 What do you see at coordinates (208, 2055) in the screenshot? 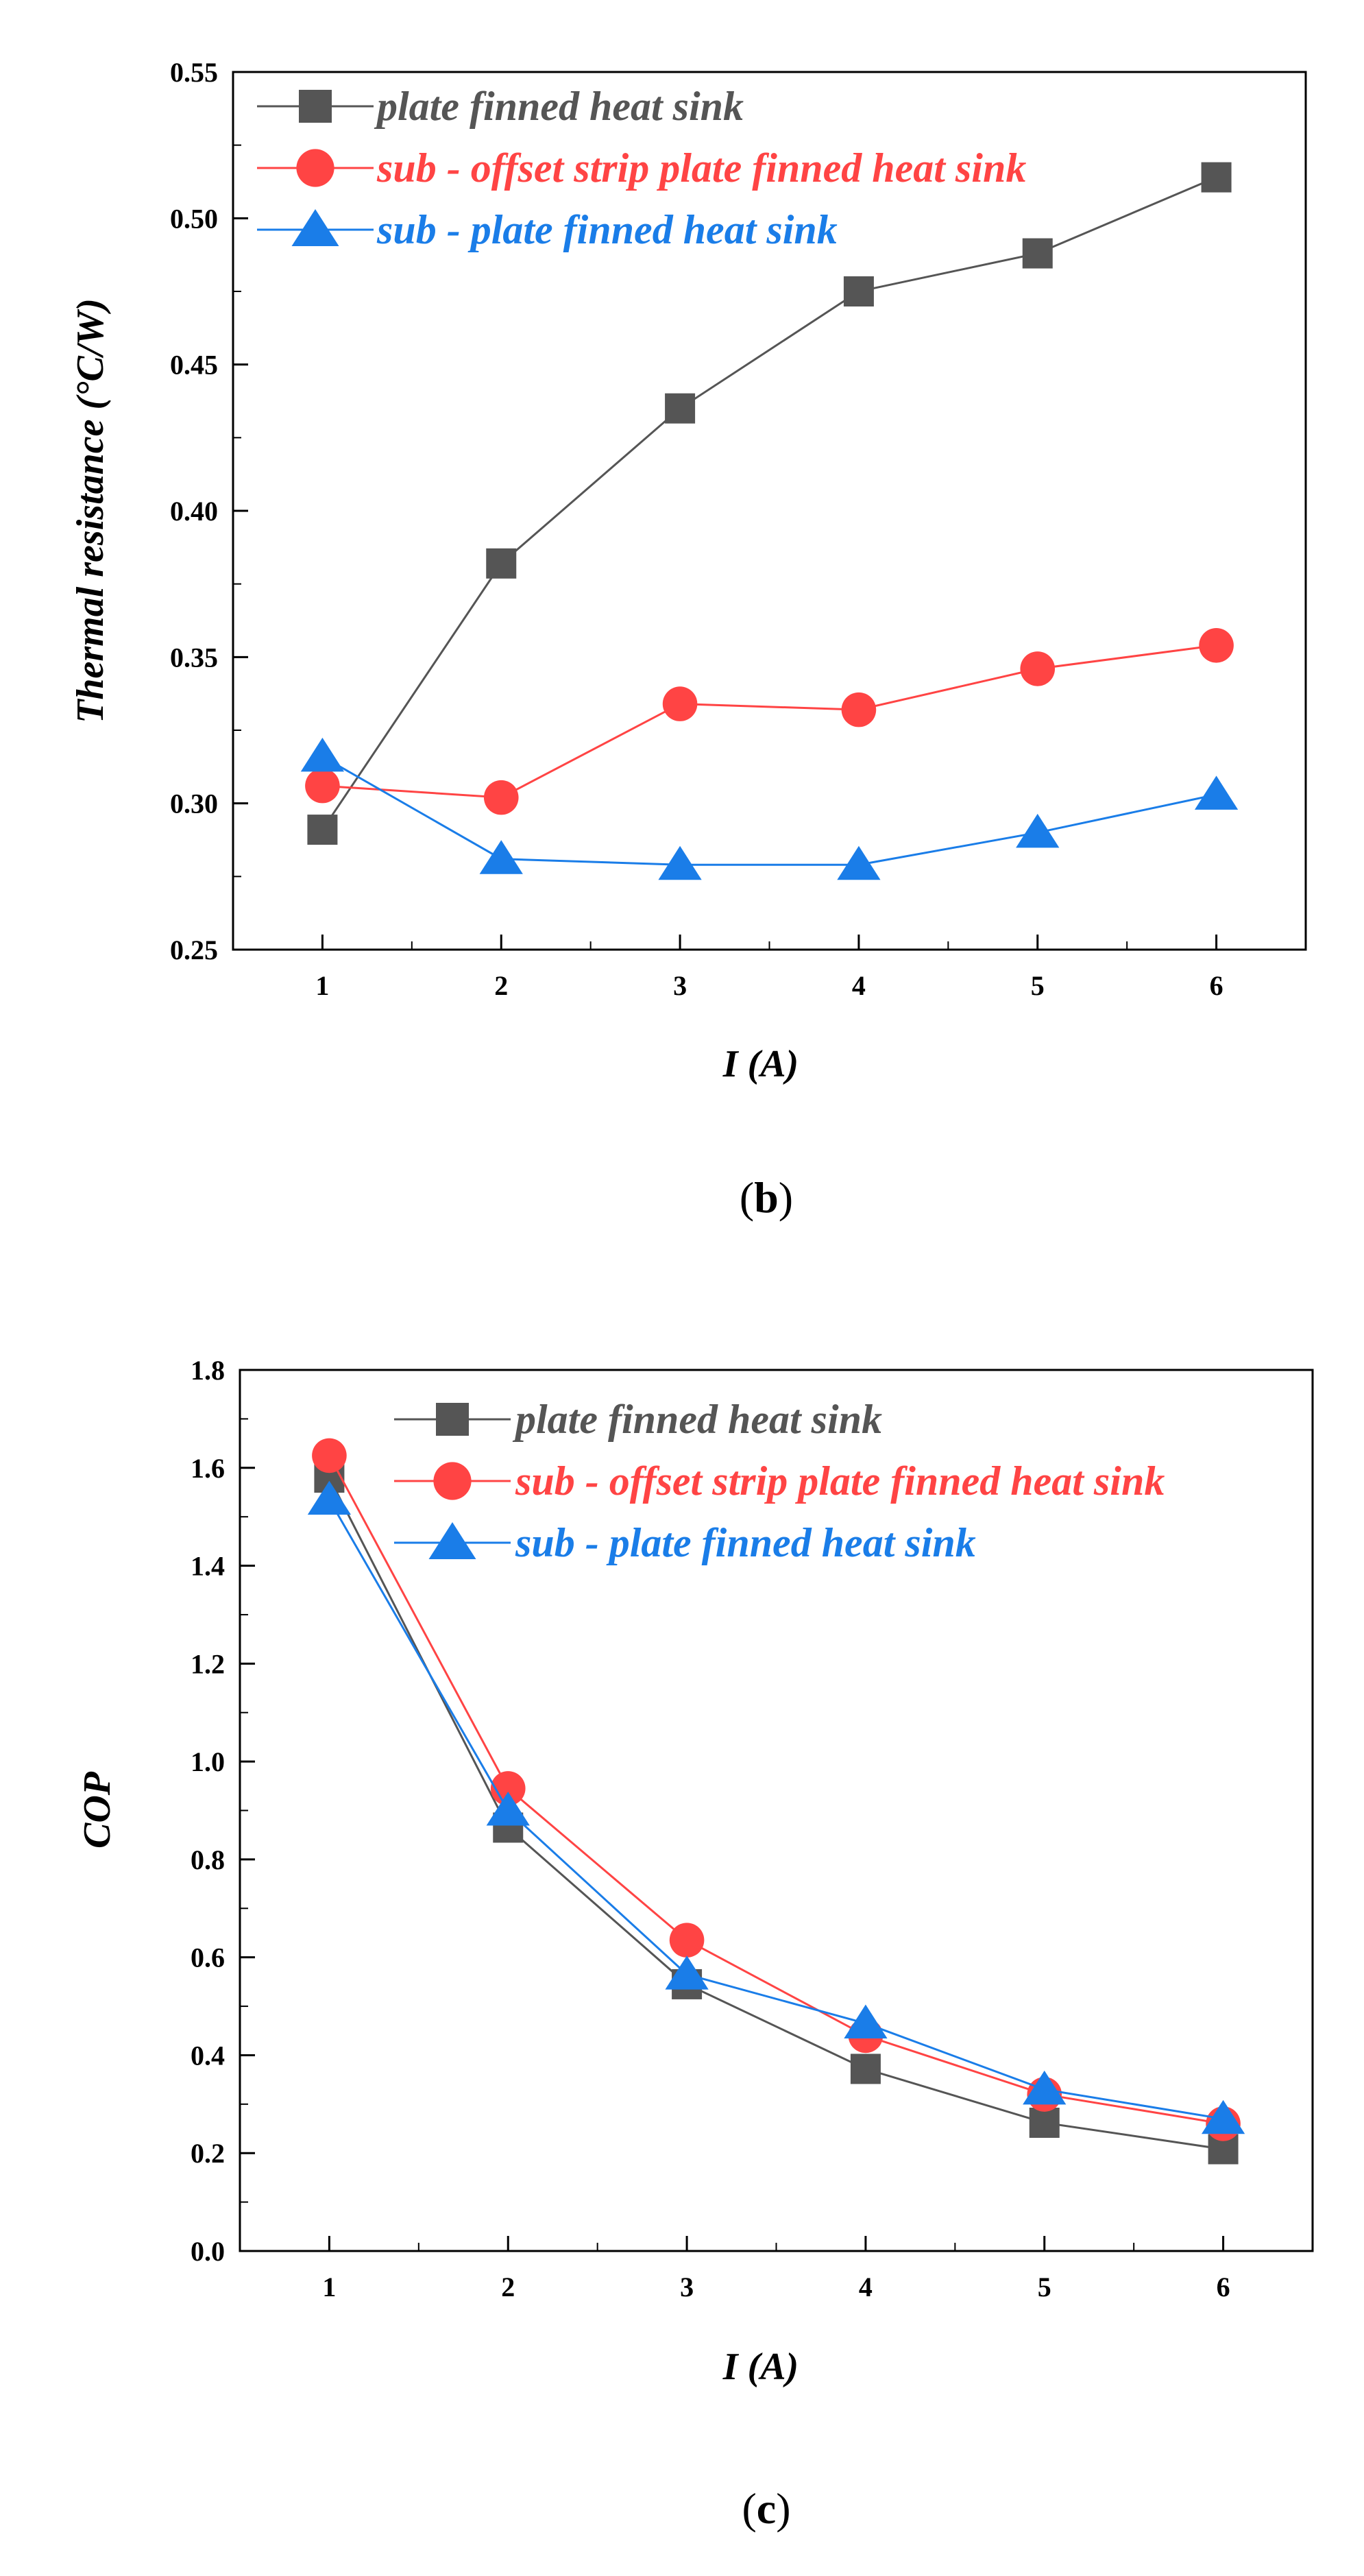
I see `y-tick-label: 0.4` at bounding box center [208, 2055].